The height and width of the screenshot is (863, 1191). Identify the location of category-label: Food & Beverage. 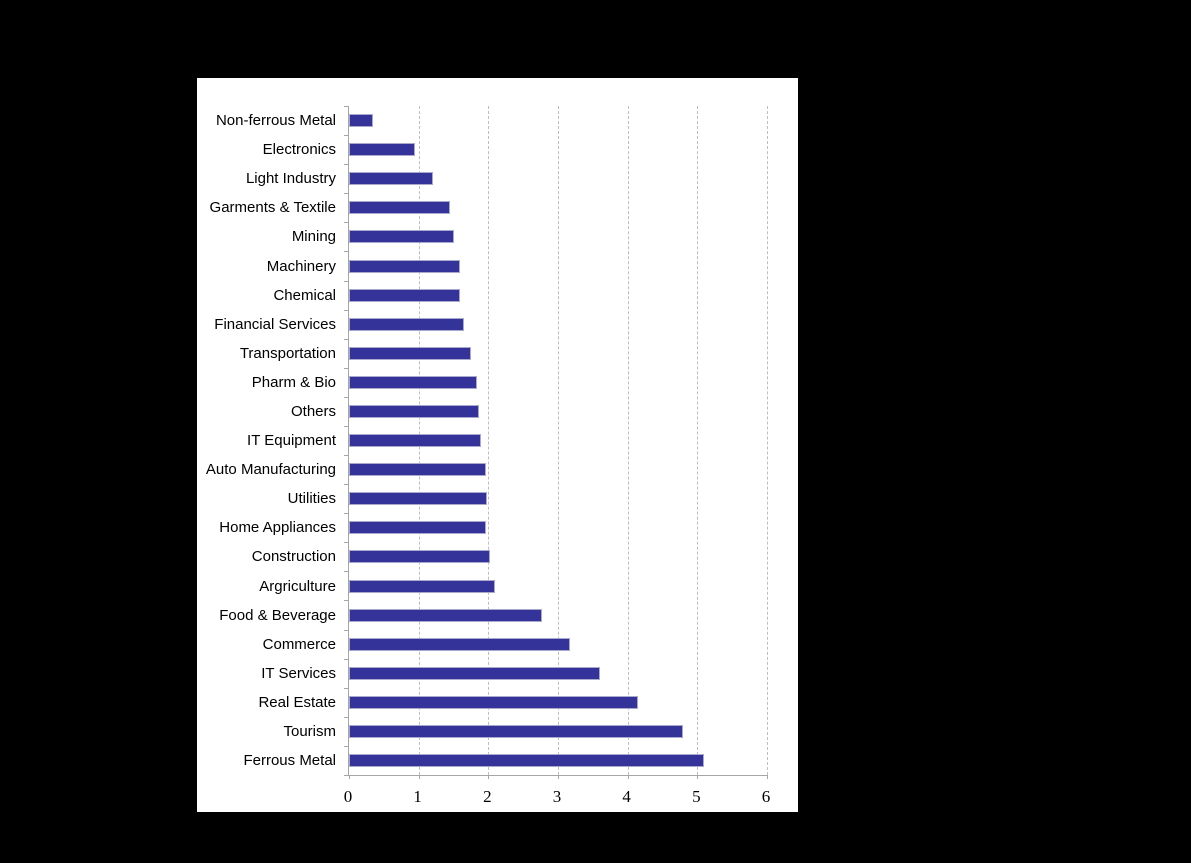
(277, 615).